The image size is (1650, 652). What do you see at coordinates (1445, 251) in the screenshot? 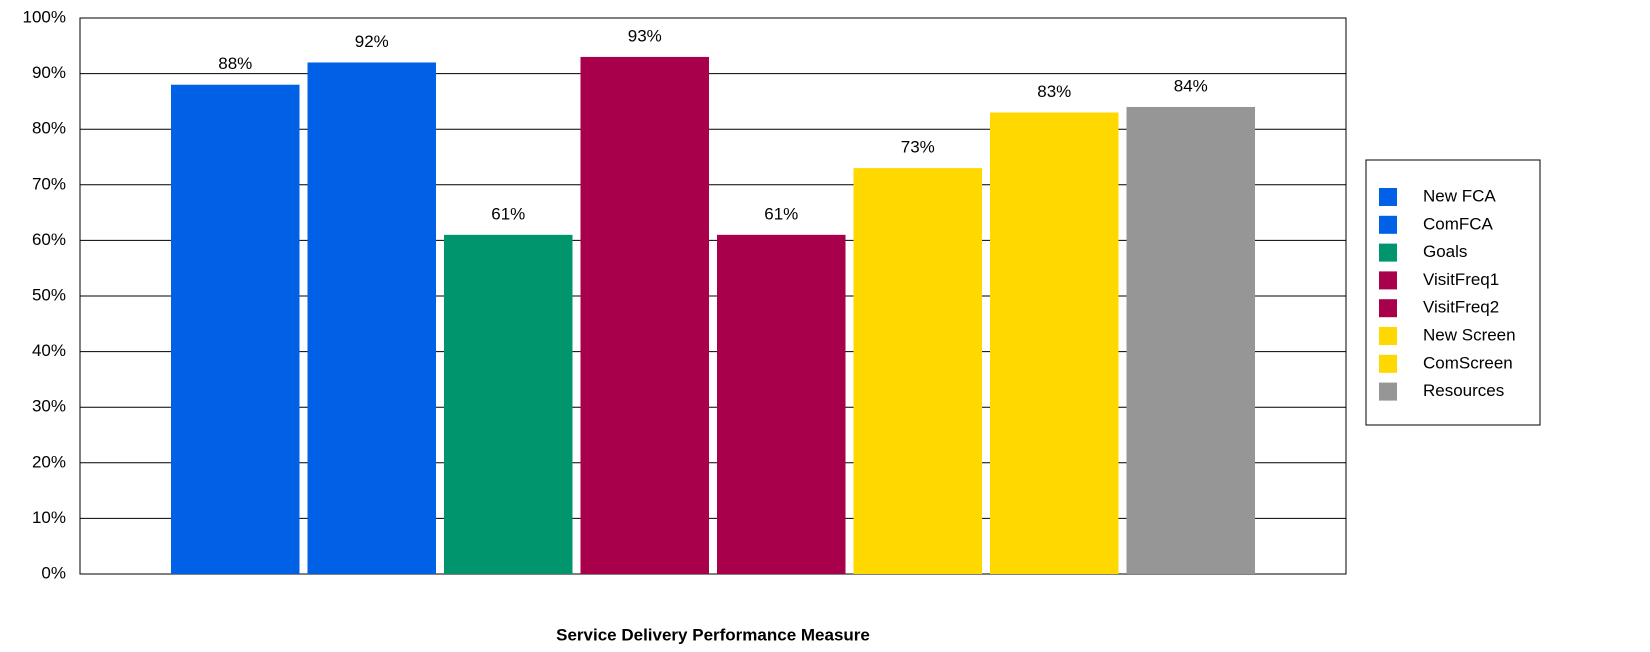
I see `legend-label: Goals` at bounding box center [1445, 251].